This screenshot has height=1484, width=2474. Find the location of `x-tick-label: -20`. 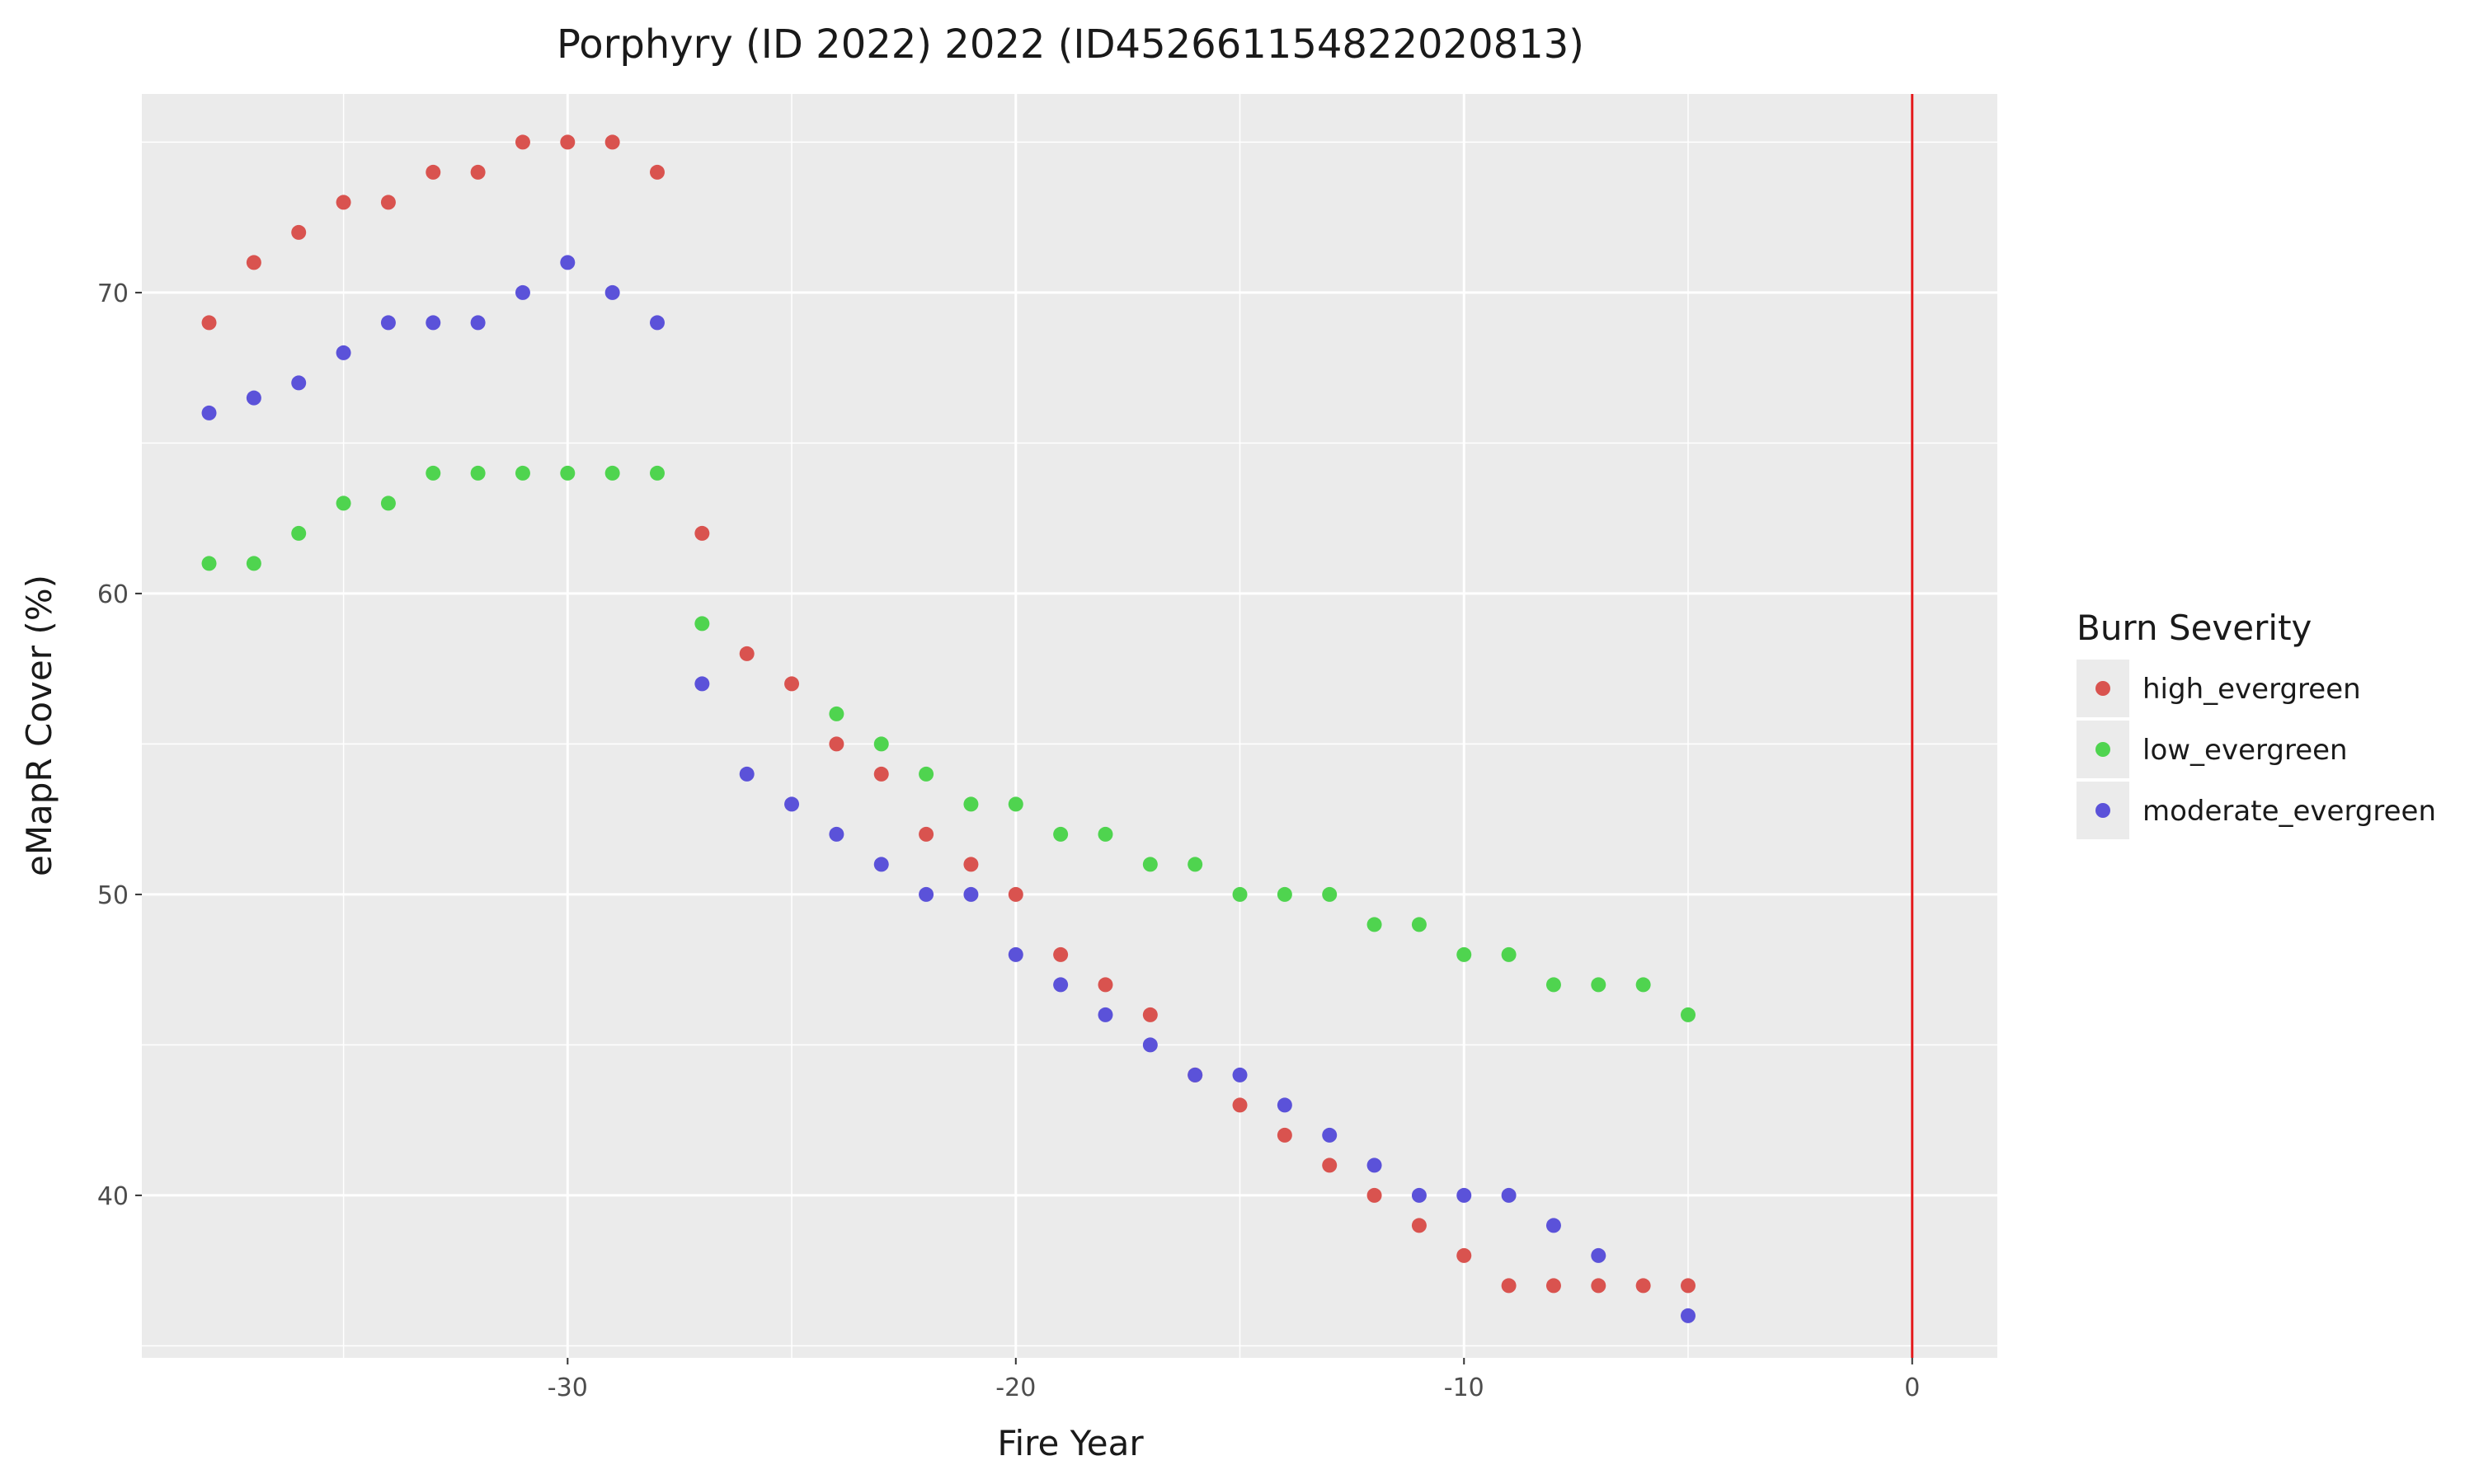

x-tick-label: -20 is located at coordinates (1015, 1388).